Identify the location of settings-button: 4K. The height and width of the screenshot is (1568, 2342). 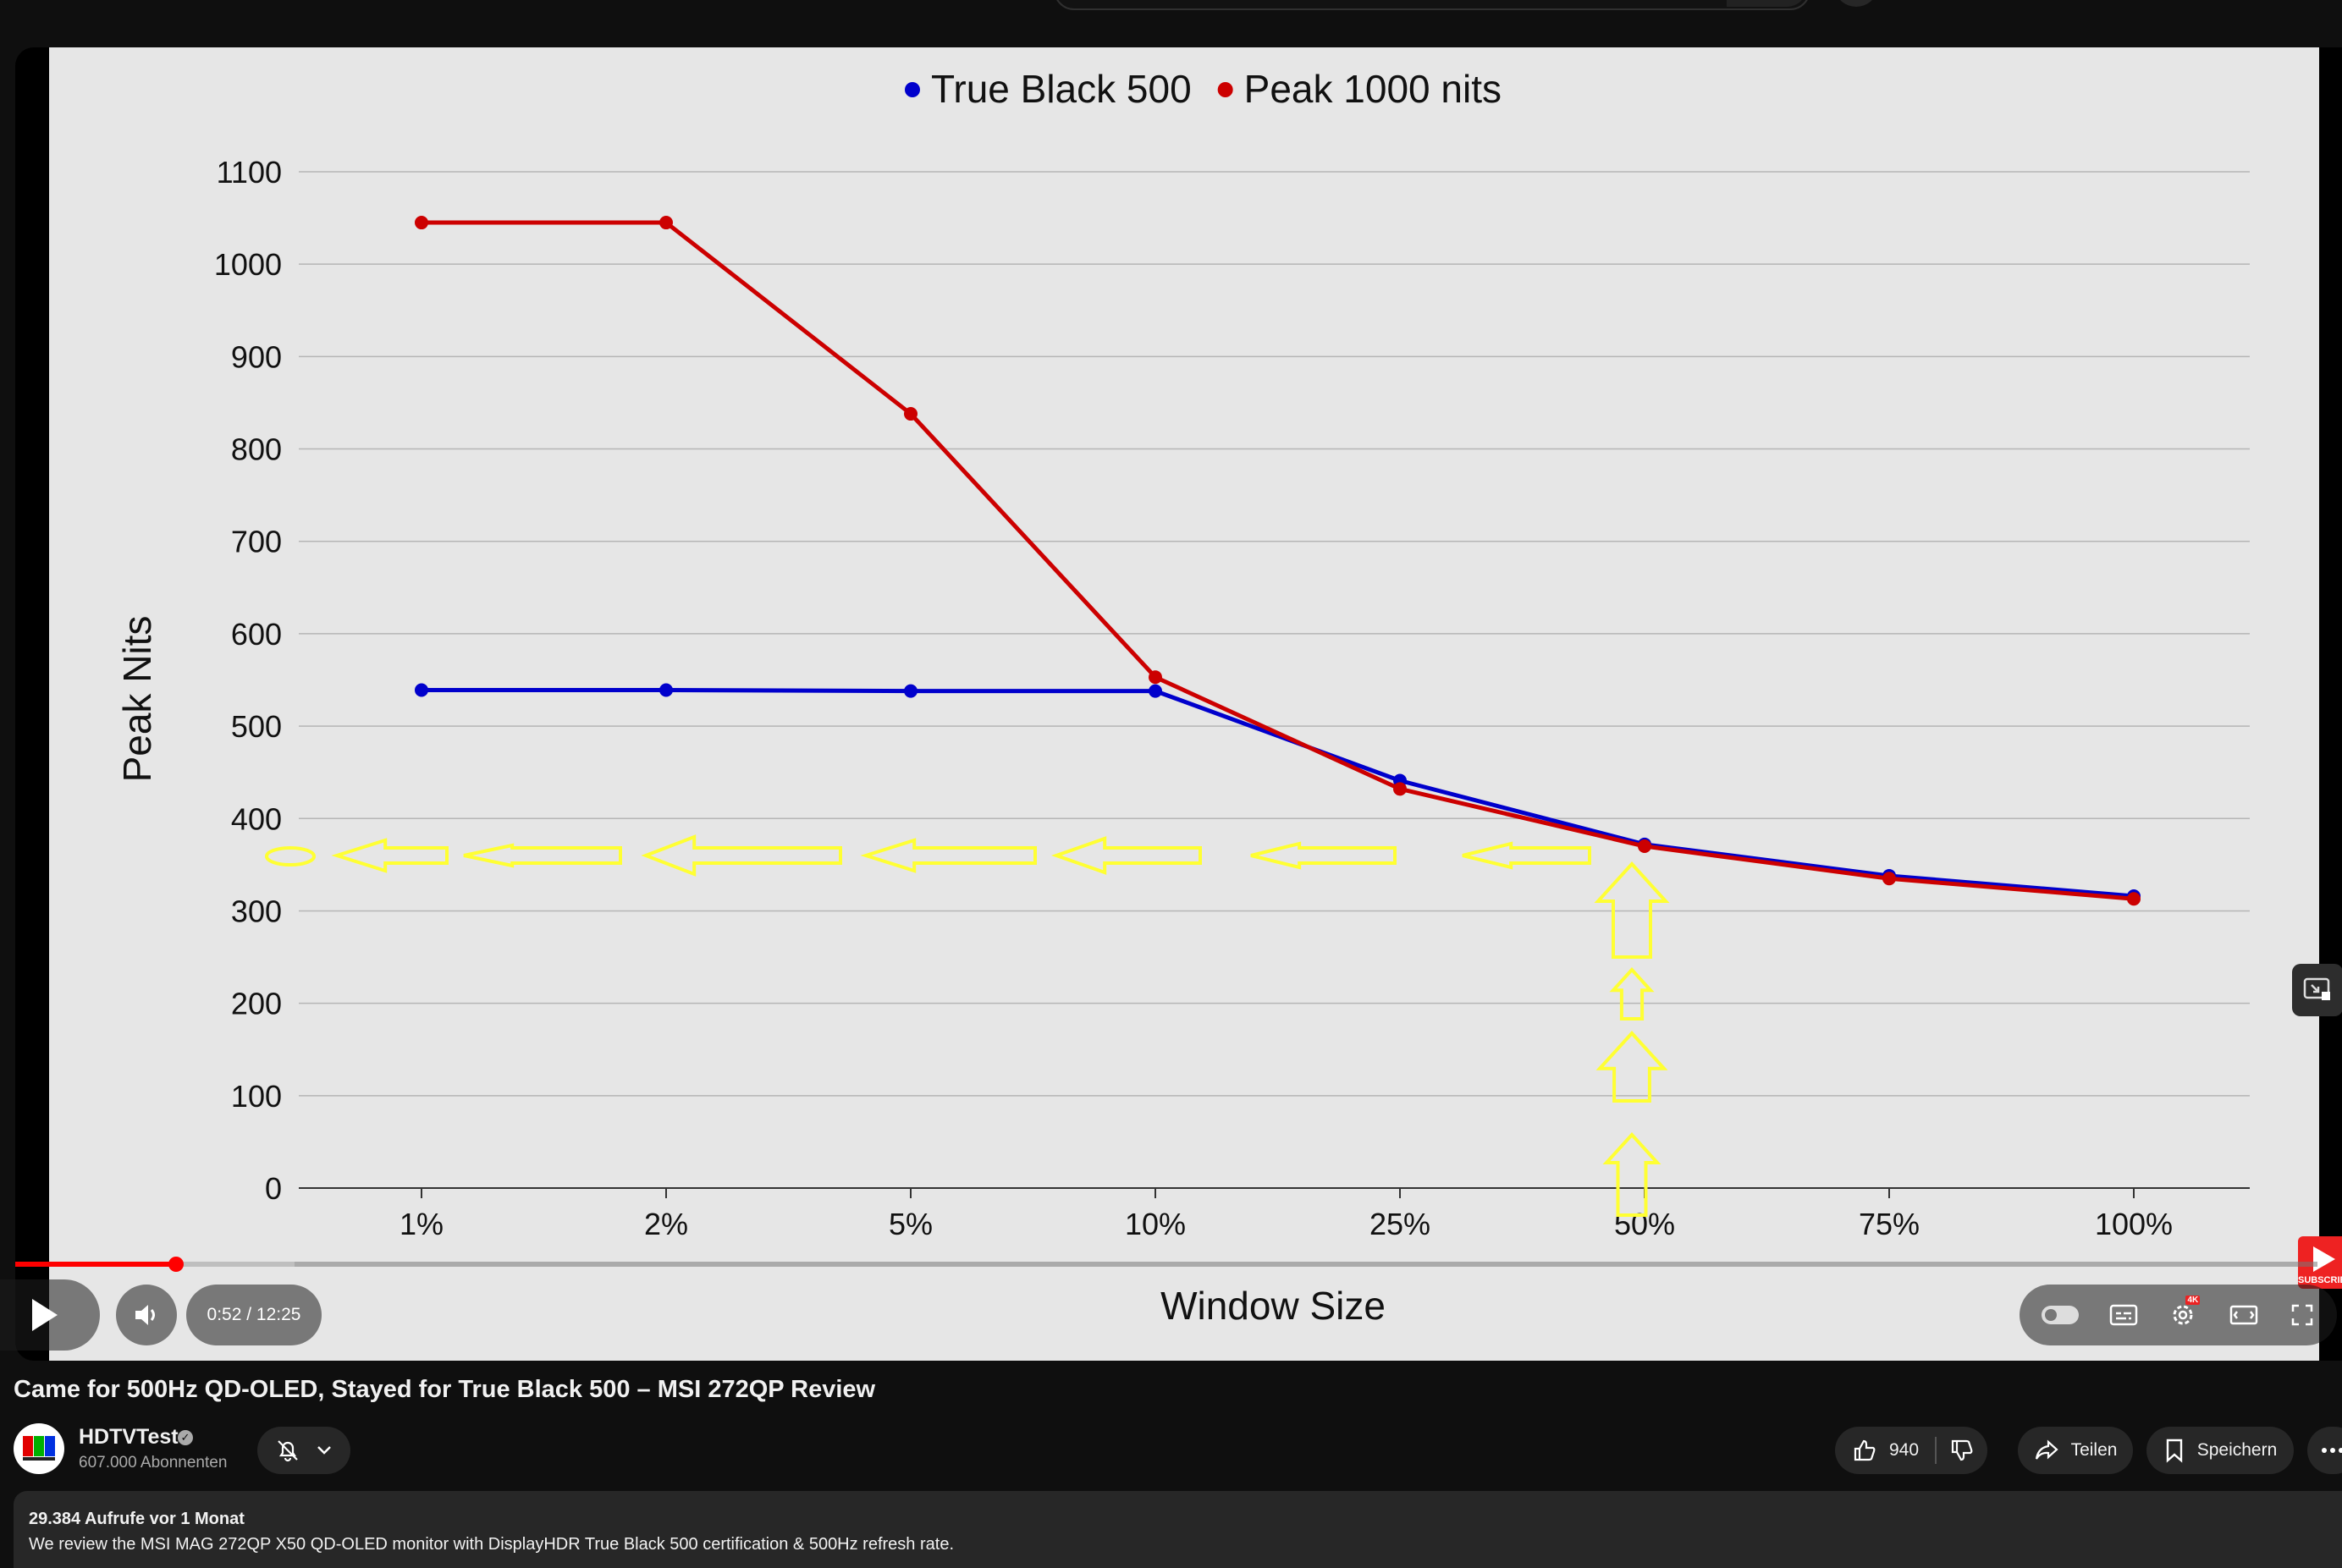
(2184, 1312).